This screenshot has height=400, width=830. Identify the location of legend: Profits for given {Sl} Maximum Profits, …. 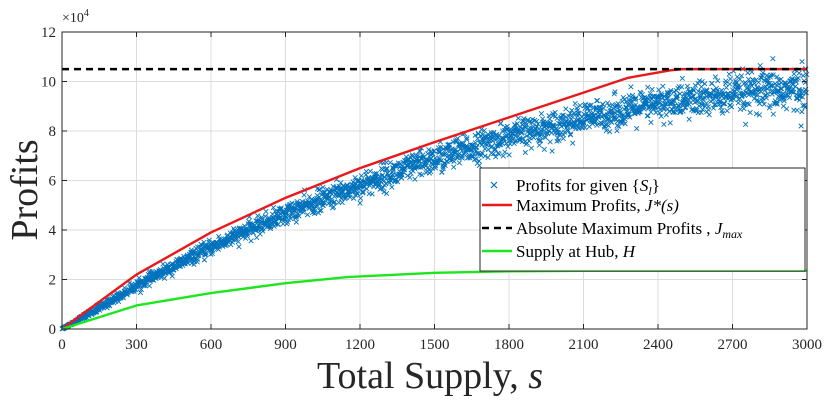
(642, 219).